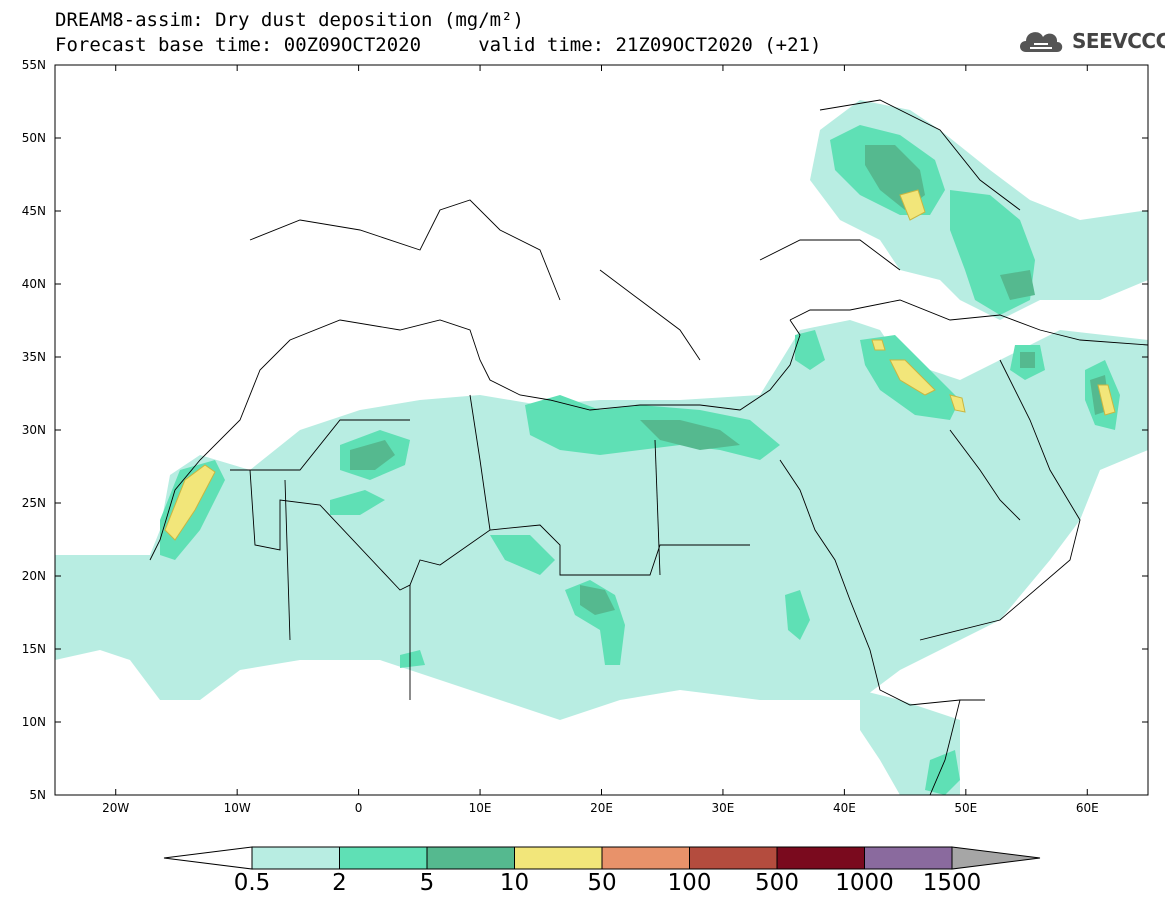 This screenshot has width=1165, height=907. I want to click on colorbar-over-arrow, so click(996, 858).